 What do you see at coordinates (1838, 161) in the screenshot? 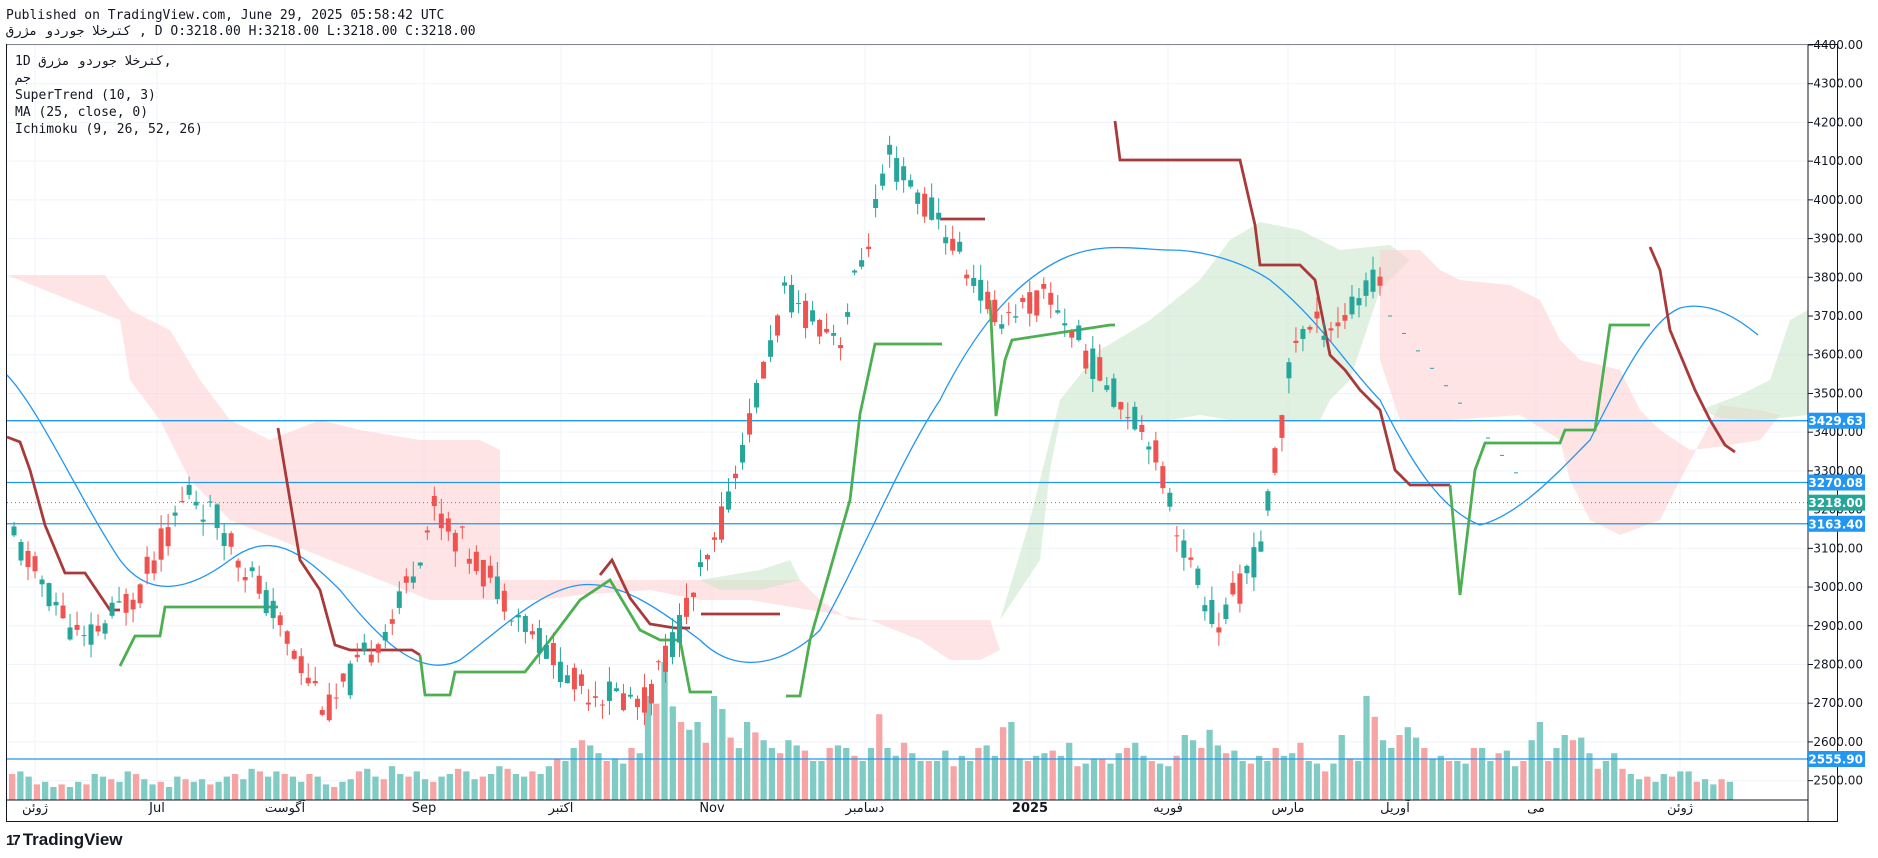
I see `y-tick-label: 4100.00` at bounding box center [1838, 161].